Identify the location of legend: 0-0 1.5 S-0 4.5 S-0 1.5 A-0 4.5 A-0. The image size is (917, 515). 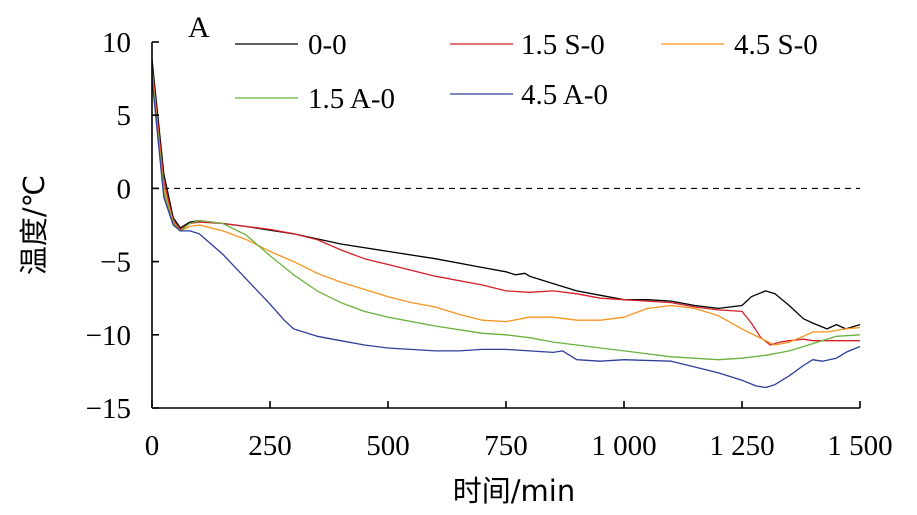
(526, 72).